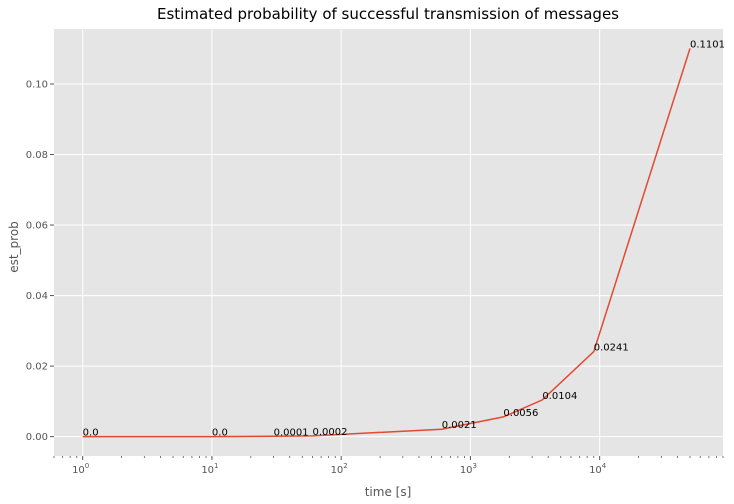 This screenshot has height=504, width=734. Describe the element at coordinates (37, 85) in the screenshot. I see `y-tick-label: 0.10` at that location.